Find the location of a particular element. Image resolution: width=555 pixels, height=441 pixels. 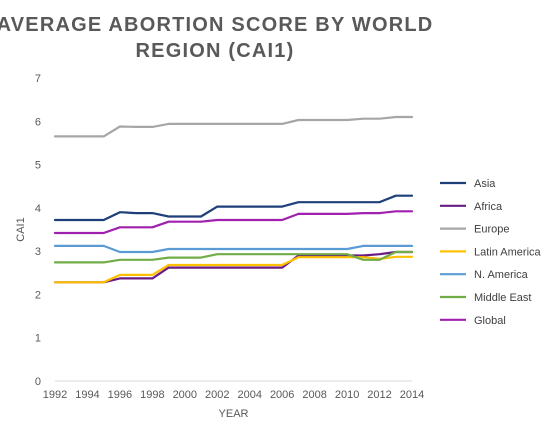

series-line-global is located at coordinates (233, 222).